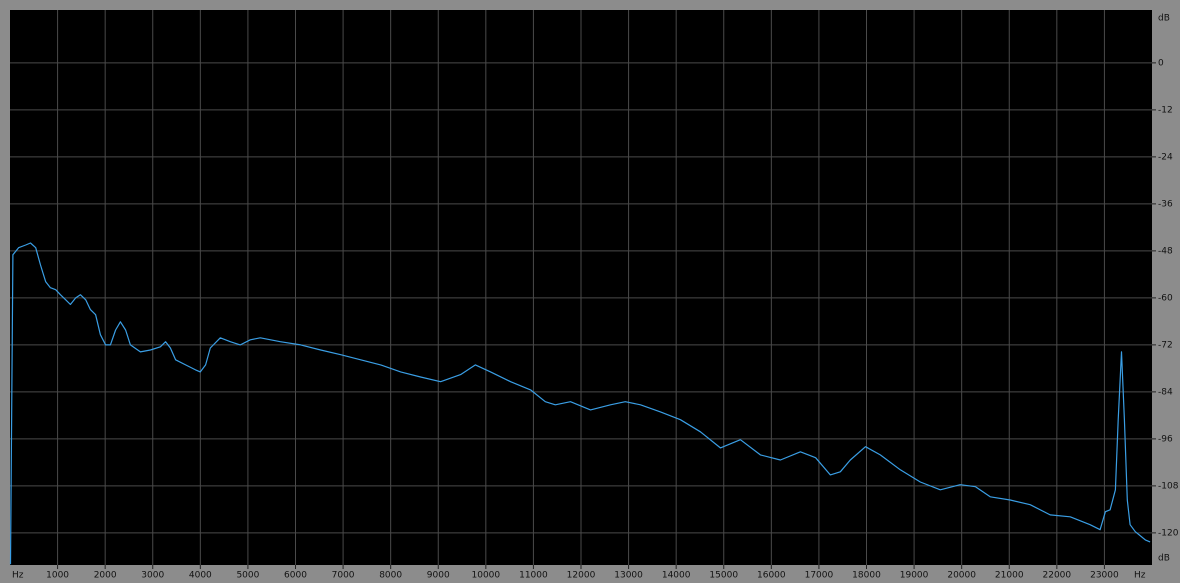 Image resolution: width=1180 pixels, height=583 pixels. I want to click on y-tick-label: 0, so click(1161, 63).